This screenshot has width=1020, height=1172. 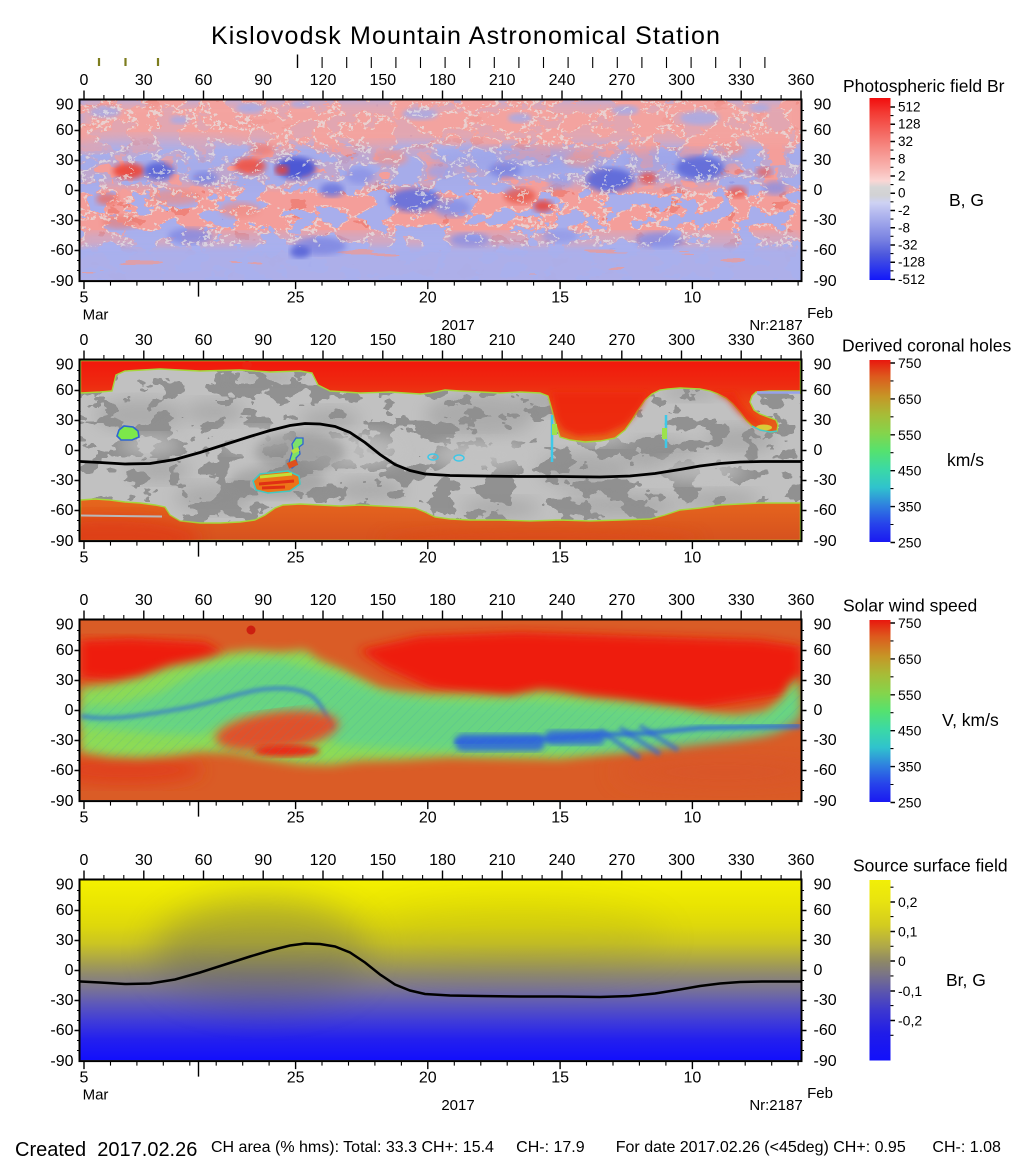 What do you see at coordinates (910, 623) in the screenshot?
I see `svg-text: 750` at bounding box center [910, 623].